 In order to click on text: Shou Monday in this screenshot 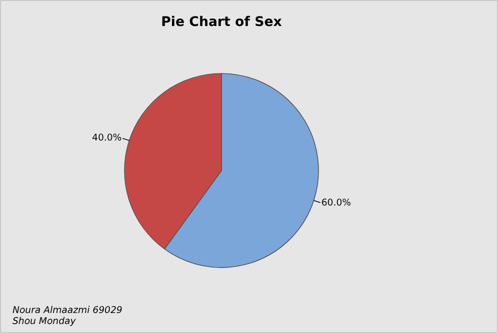, I will do `click(44, 321)`.